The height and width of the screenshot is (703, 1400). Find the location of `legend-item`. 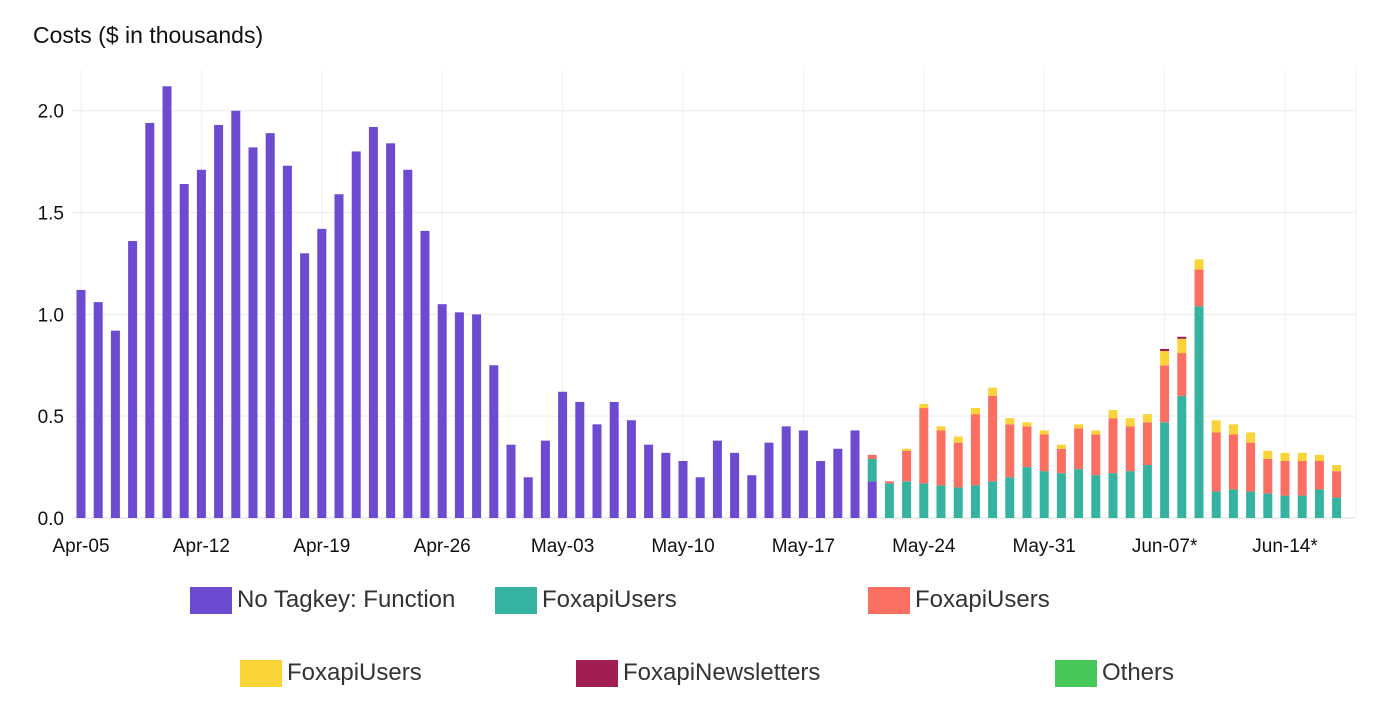

legend-item is located at coordinates (941, 672).